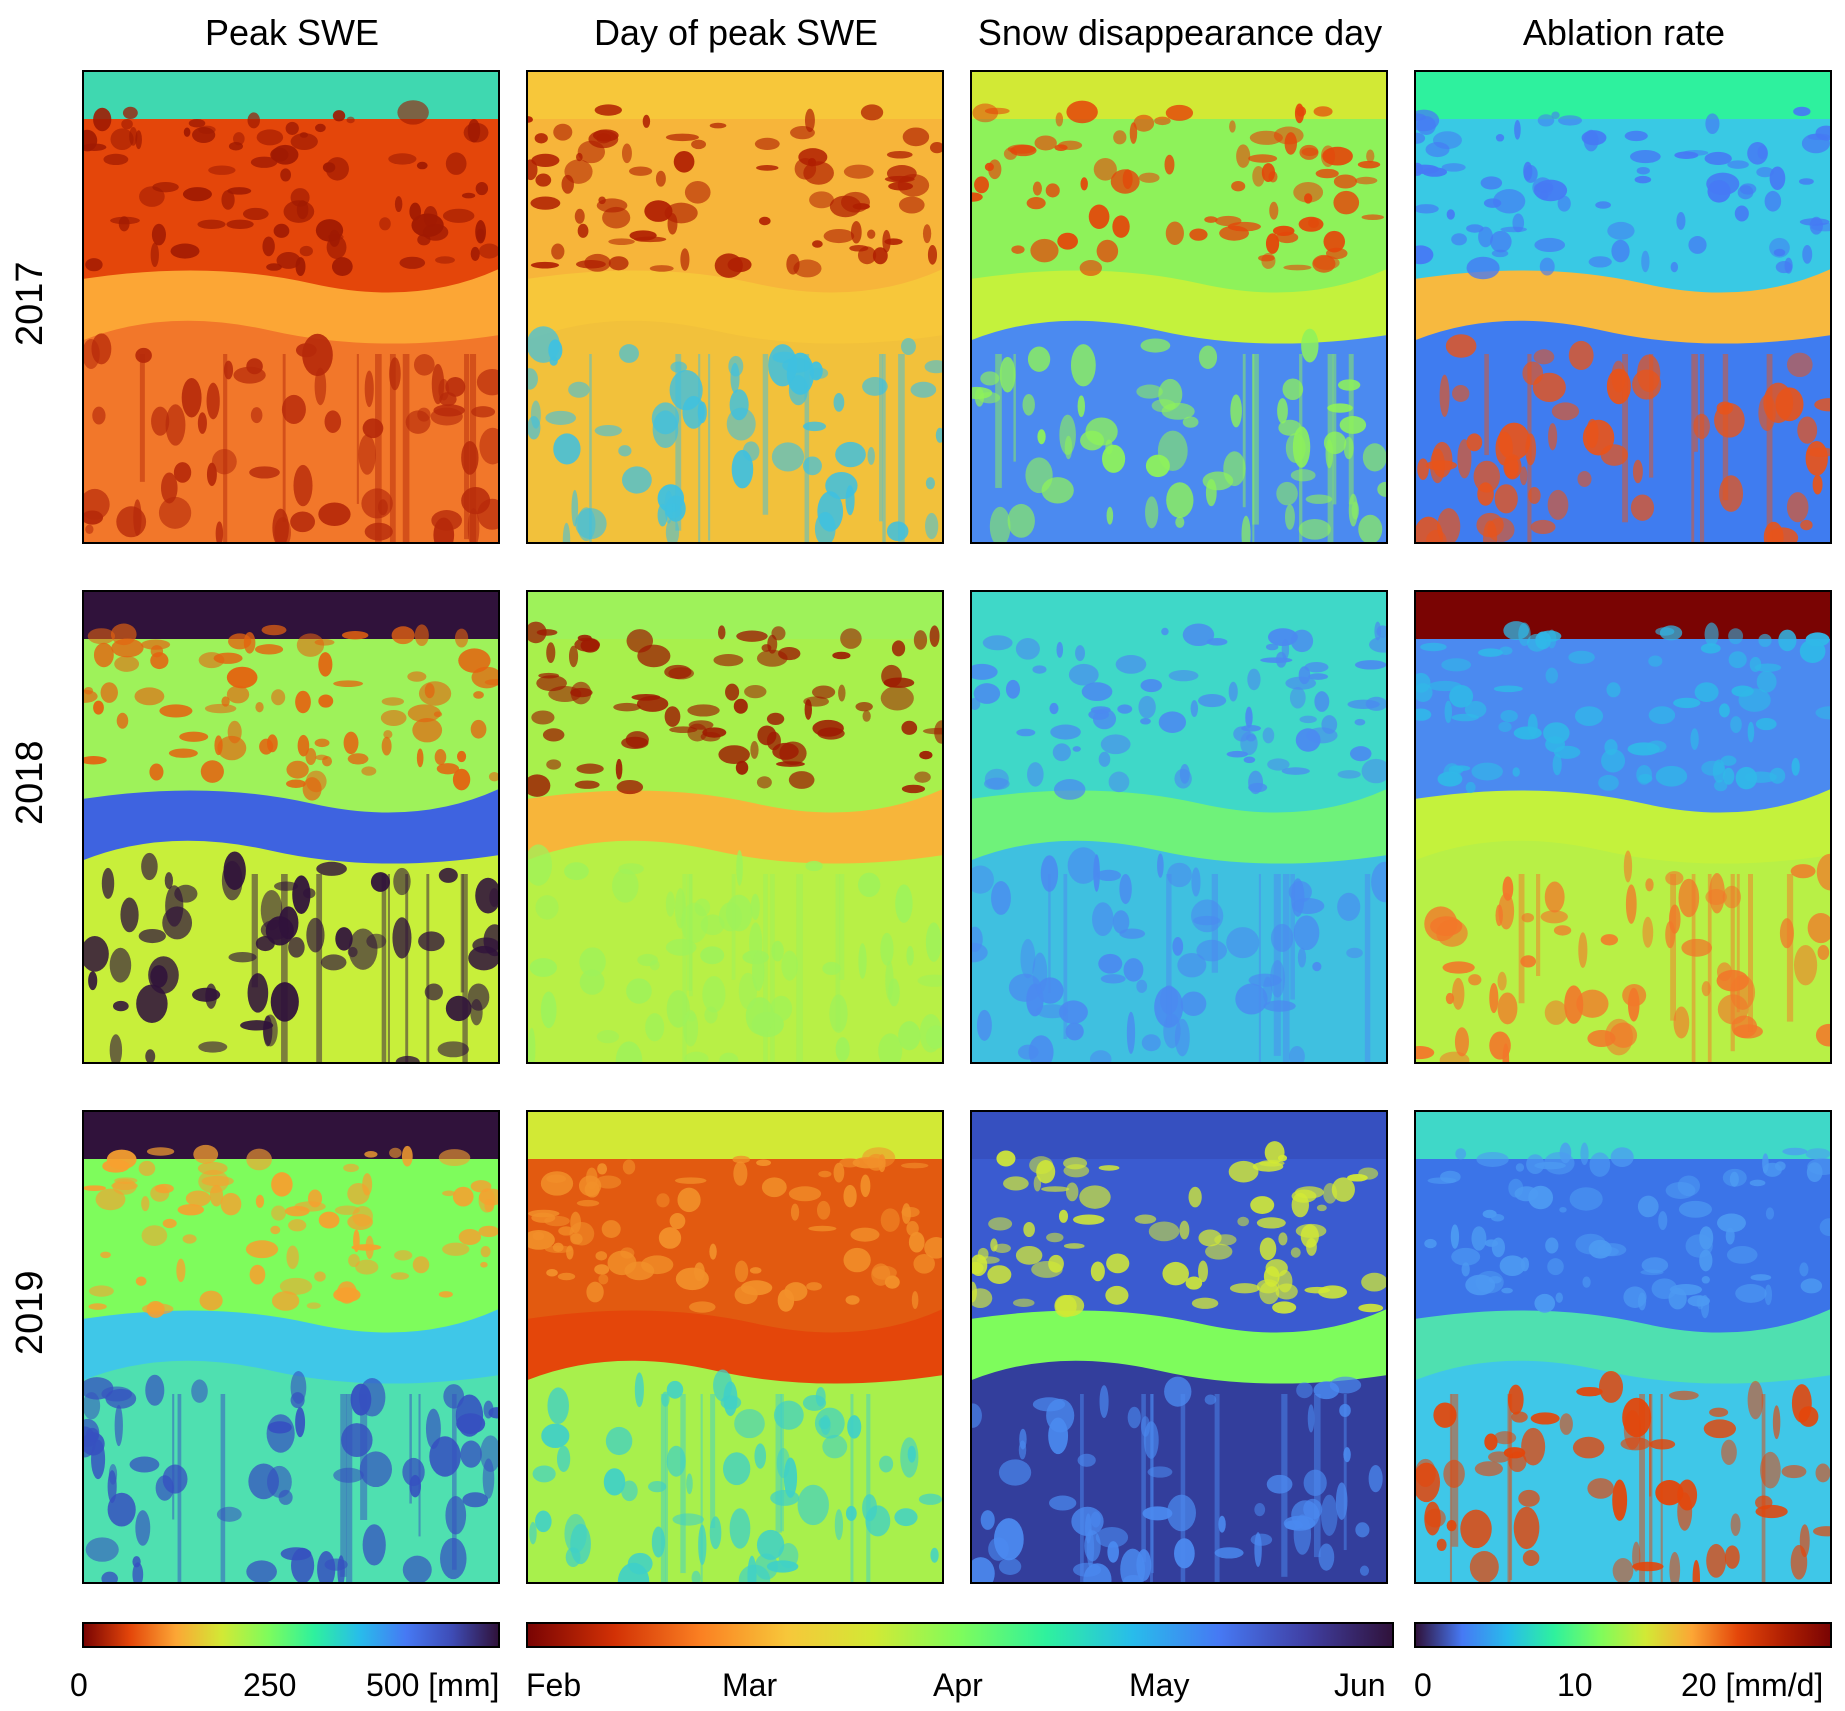 Image resolution: width=1845 pixels, height=1711 pixels. I want to click on map-snow-disappearance-day-2017, so click(1179, 307).